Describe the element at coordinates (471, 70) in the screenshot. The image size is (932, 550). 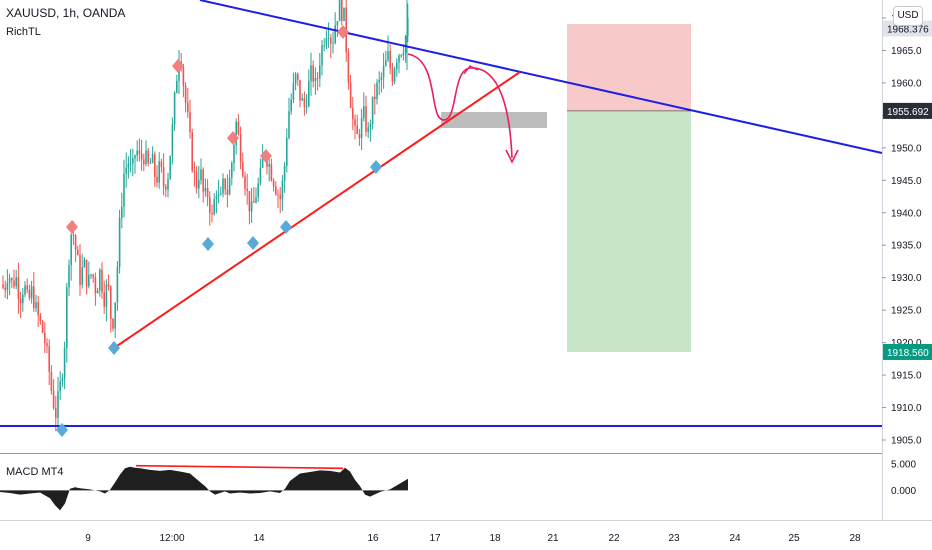
I see `arrow-tick` at that location.